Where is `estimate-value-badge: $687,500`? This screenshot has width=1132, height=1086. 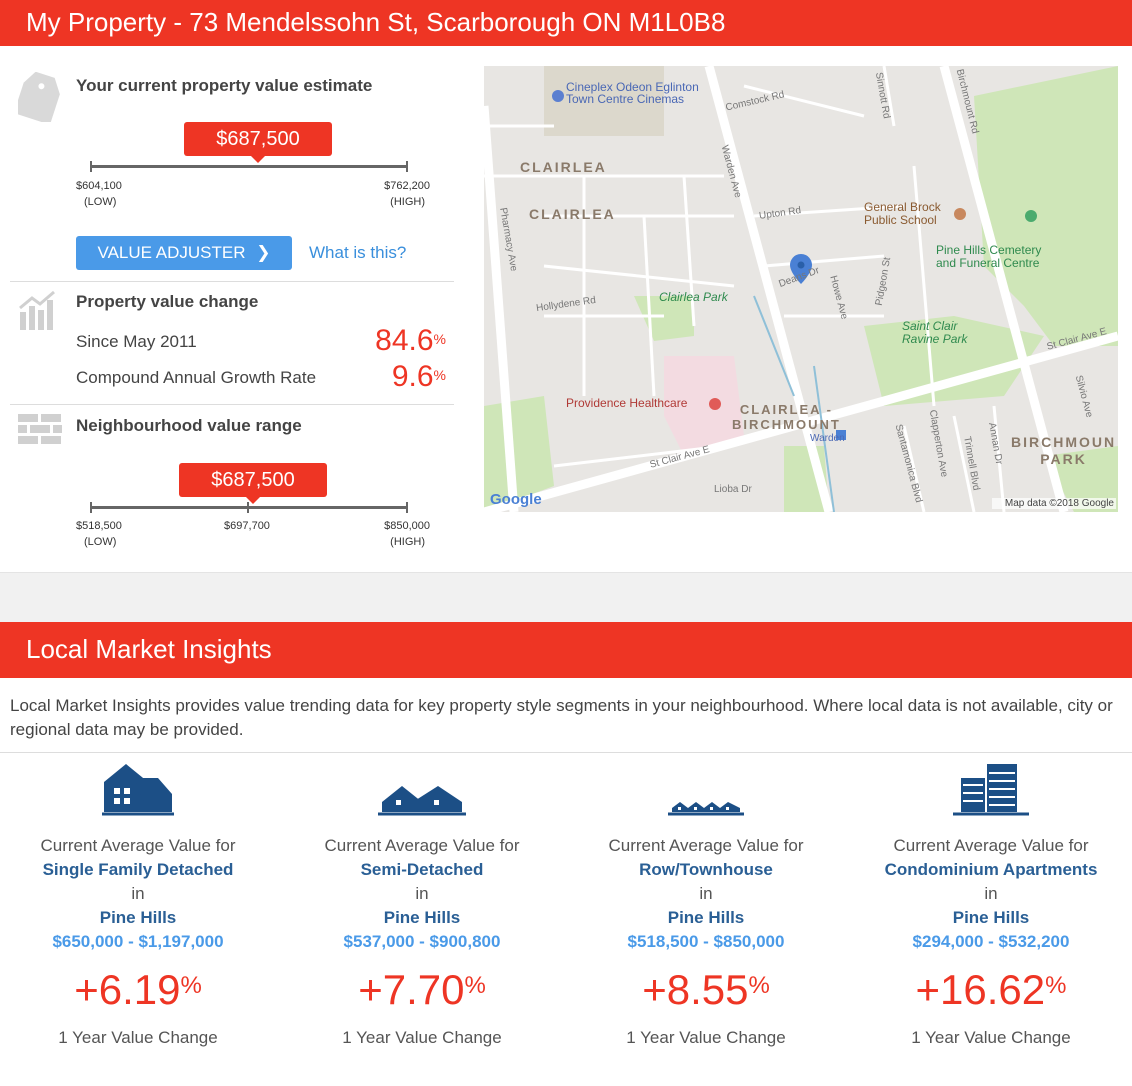
estimate-value-badge: $687,500 is located at coordinates (258, 142).